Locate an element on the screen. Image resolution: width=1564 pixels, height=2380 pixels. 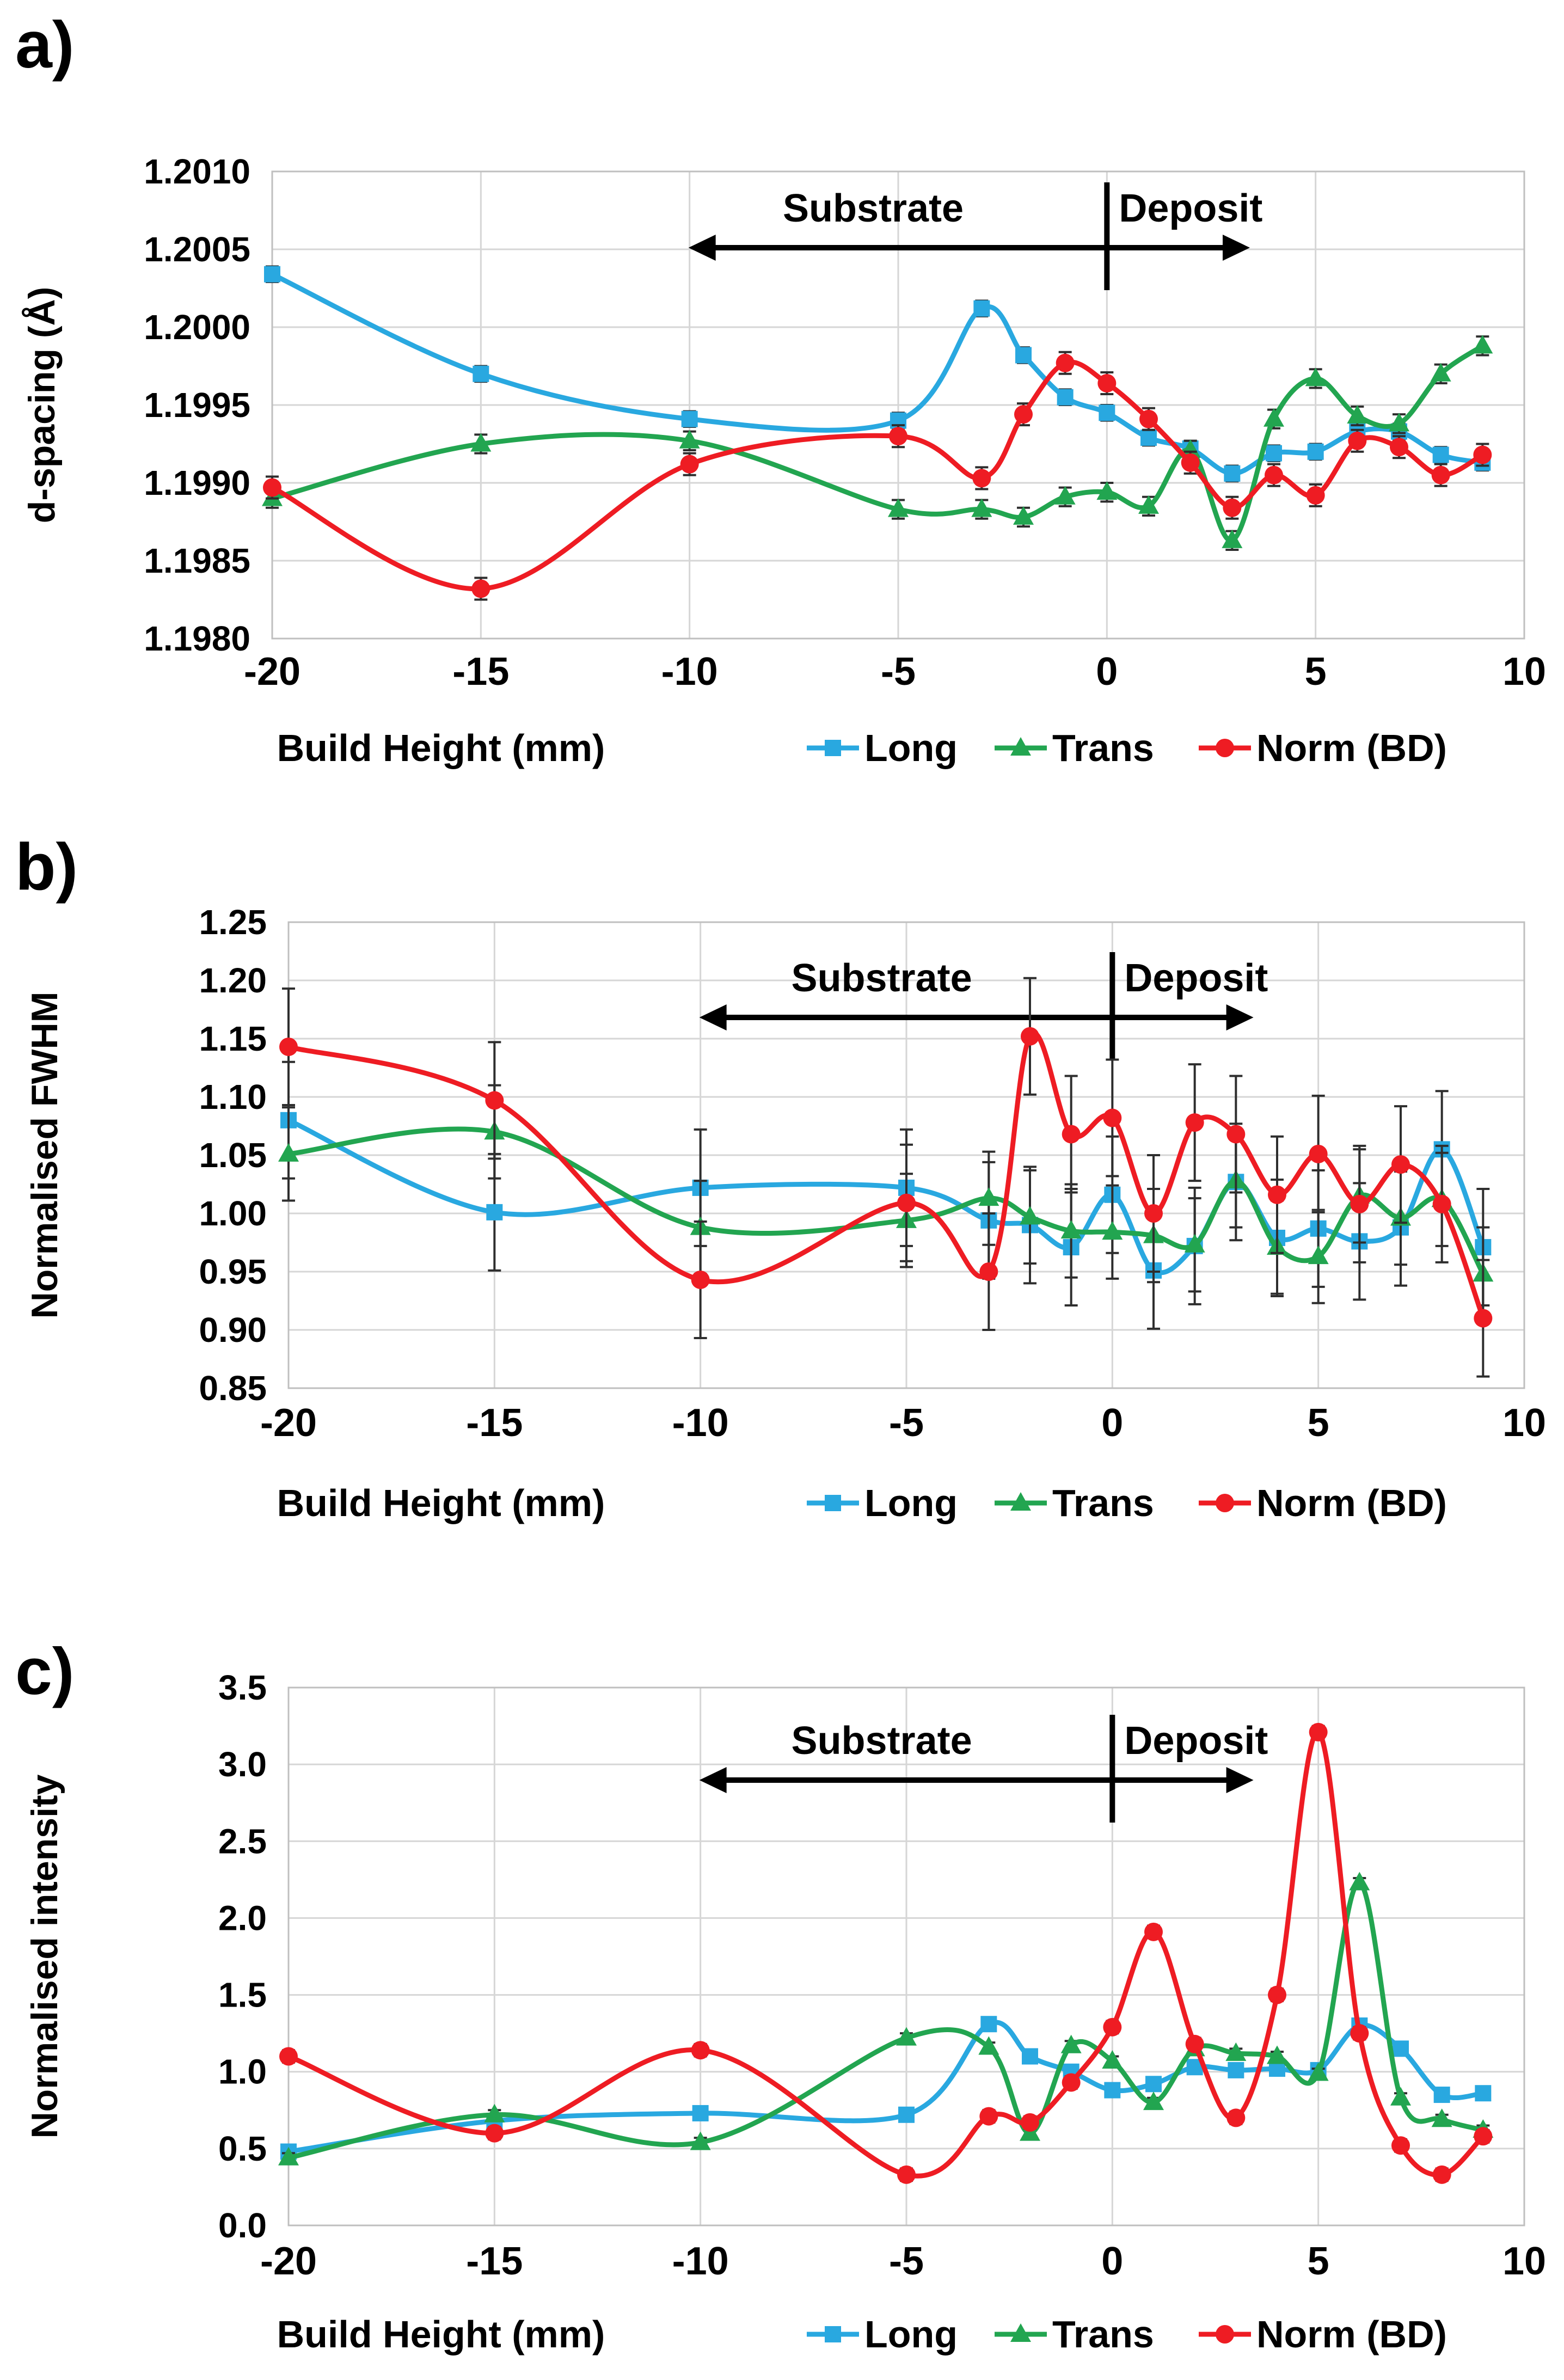
panel-label-a: a) is located at coordinates (45, 45).